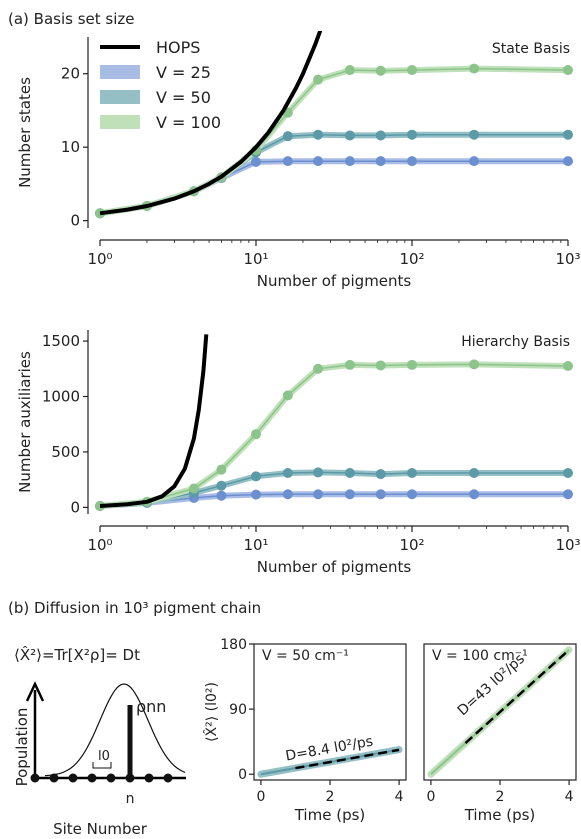  I want to click on y-tick-label: 500, so click(65, 452).